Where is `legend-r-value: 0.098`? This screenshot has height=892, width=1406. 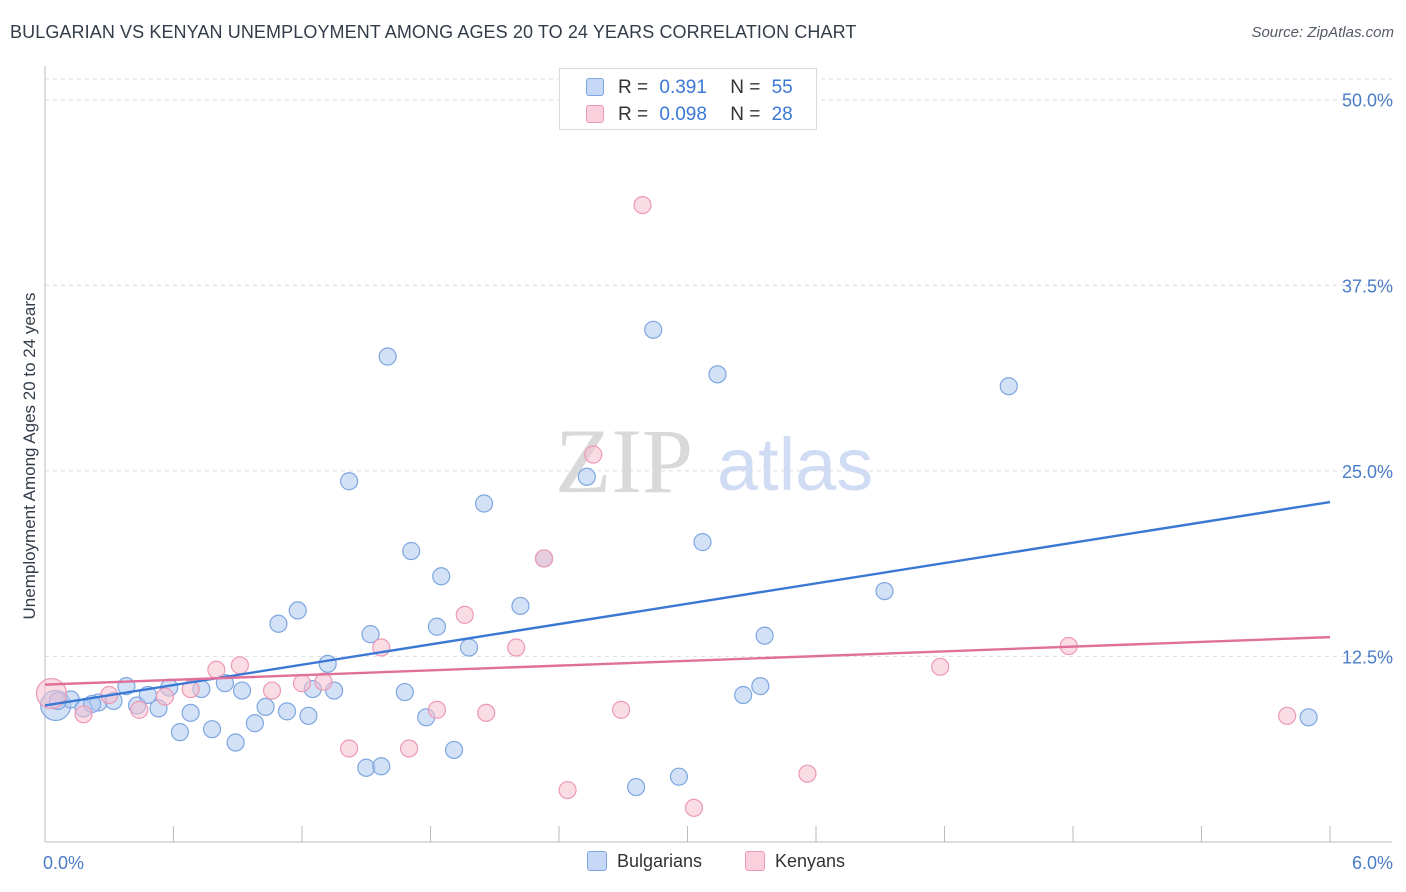
legend-r-value: 0.098 is located at coordinates (683, 114).